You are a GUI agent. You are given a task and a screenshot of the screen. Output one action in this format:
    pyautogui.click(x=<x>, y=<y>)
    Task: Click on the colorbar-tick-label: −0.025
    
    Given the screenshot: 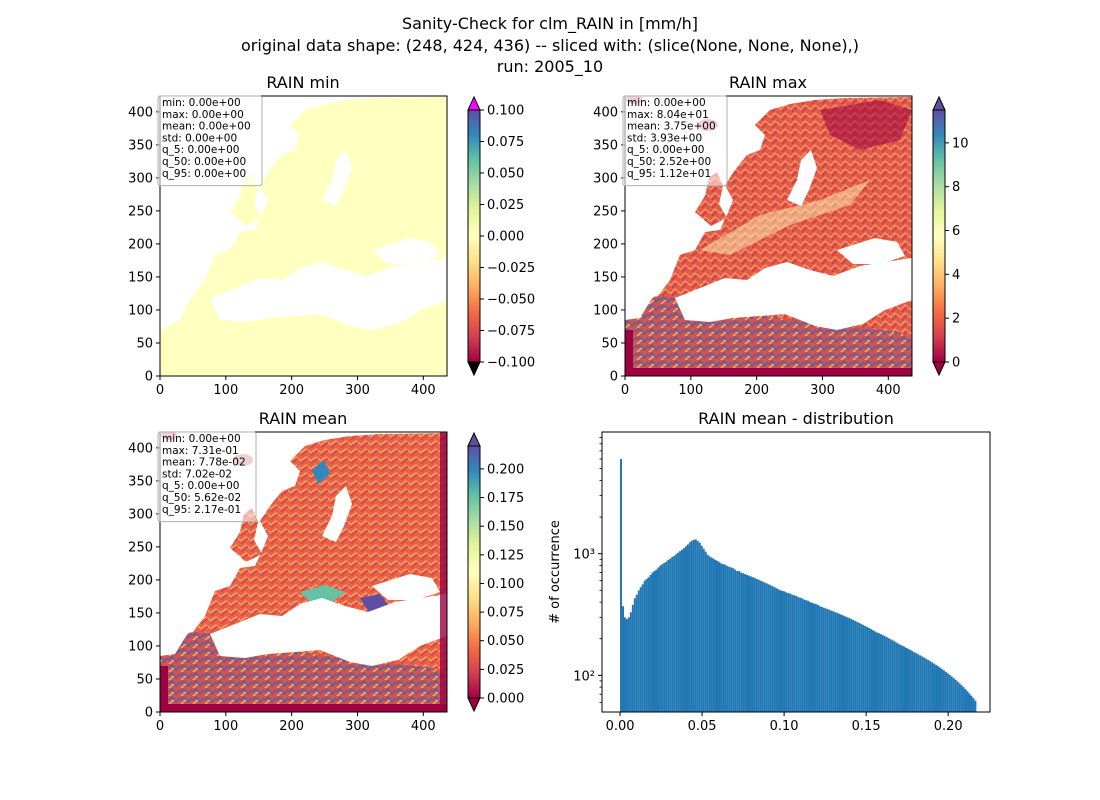 What is the action you would take?
    pyautogui.click(x=511, y=268)
    